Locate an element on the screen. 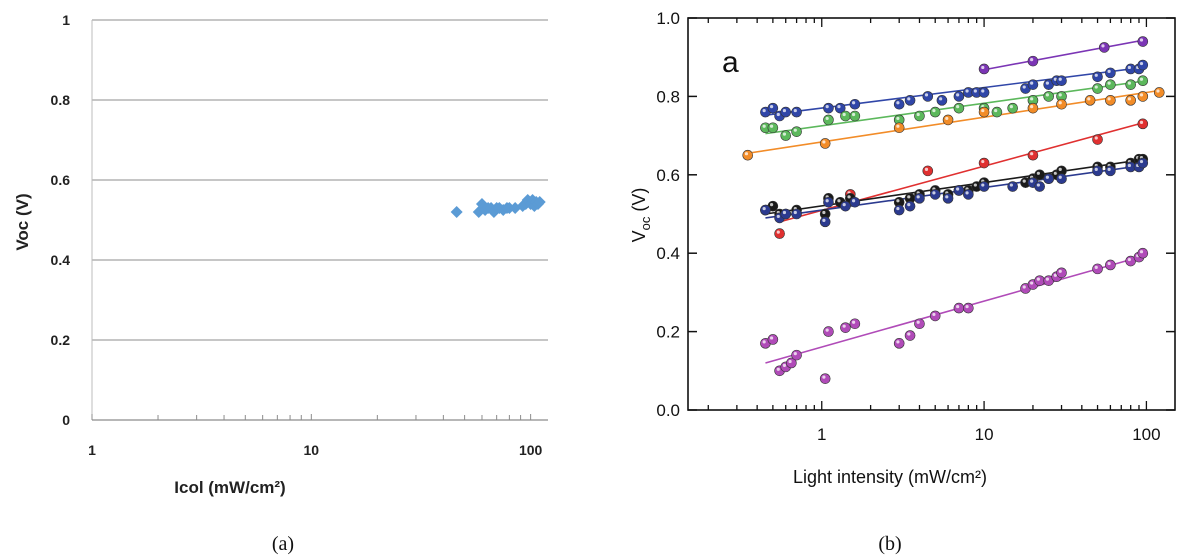 This screenshot has height=557, width=1186. chart-a-x-tick-label: 10 is located at coordinates (312, 450).